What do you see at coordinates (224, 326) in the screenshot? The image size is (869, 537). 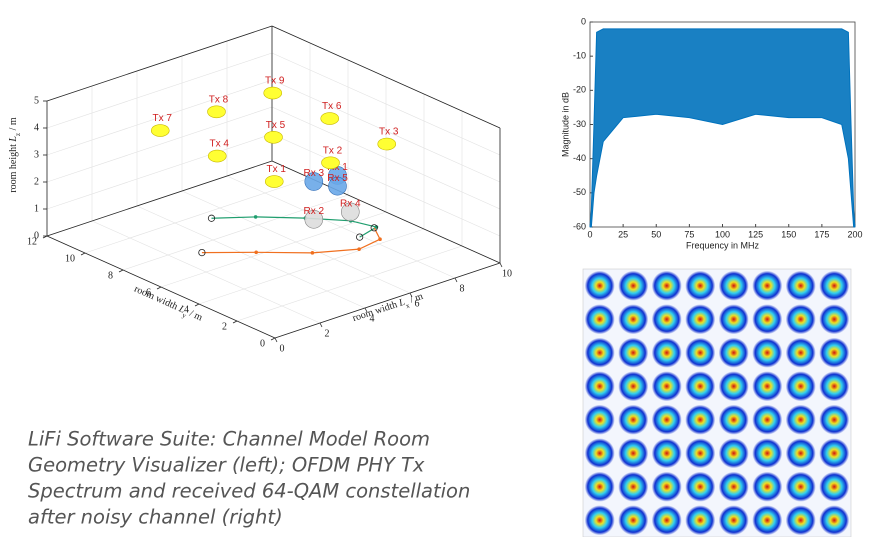 I see `y-tick-label: 2` at bounding box center [224, 326].